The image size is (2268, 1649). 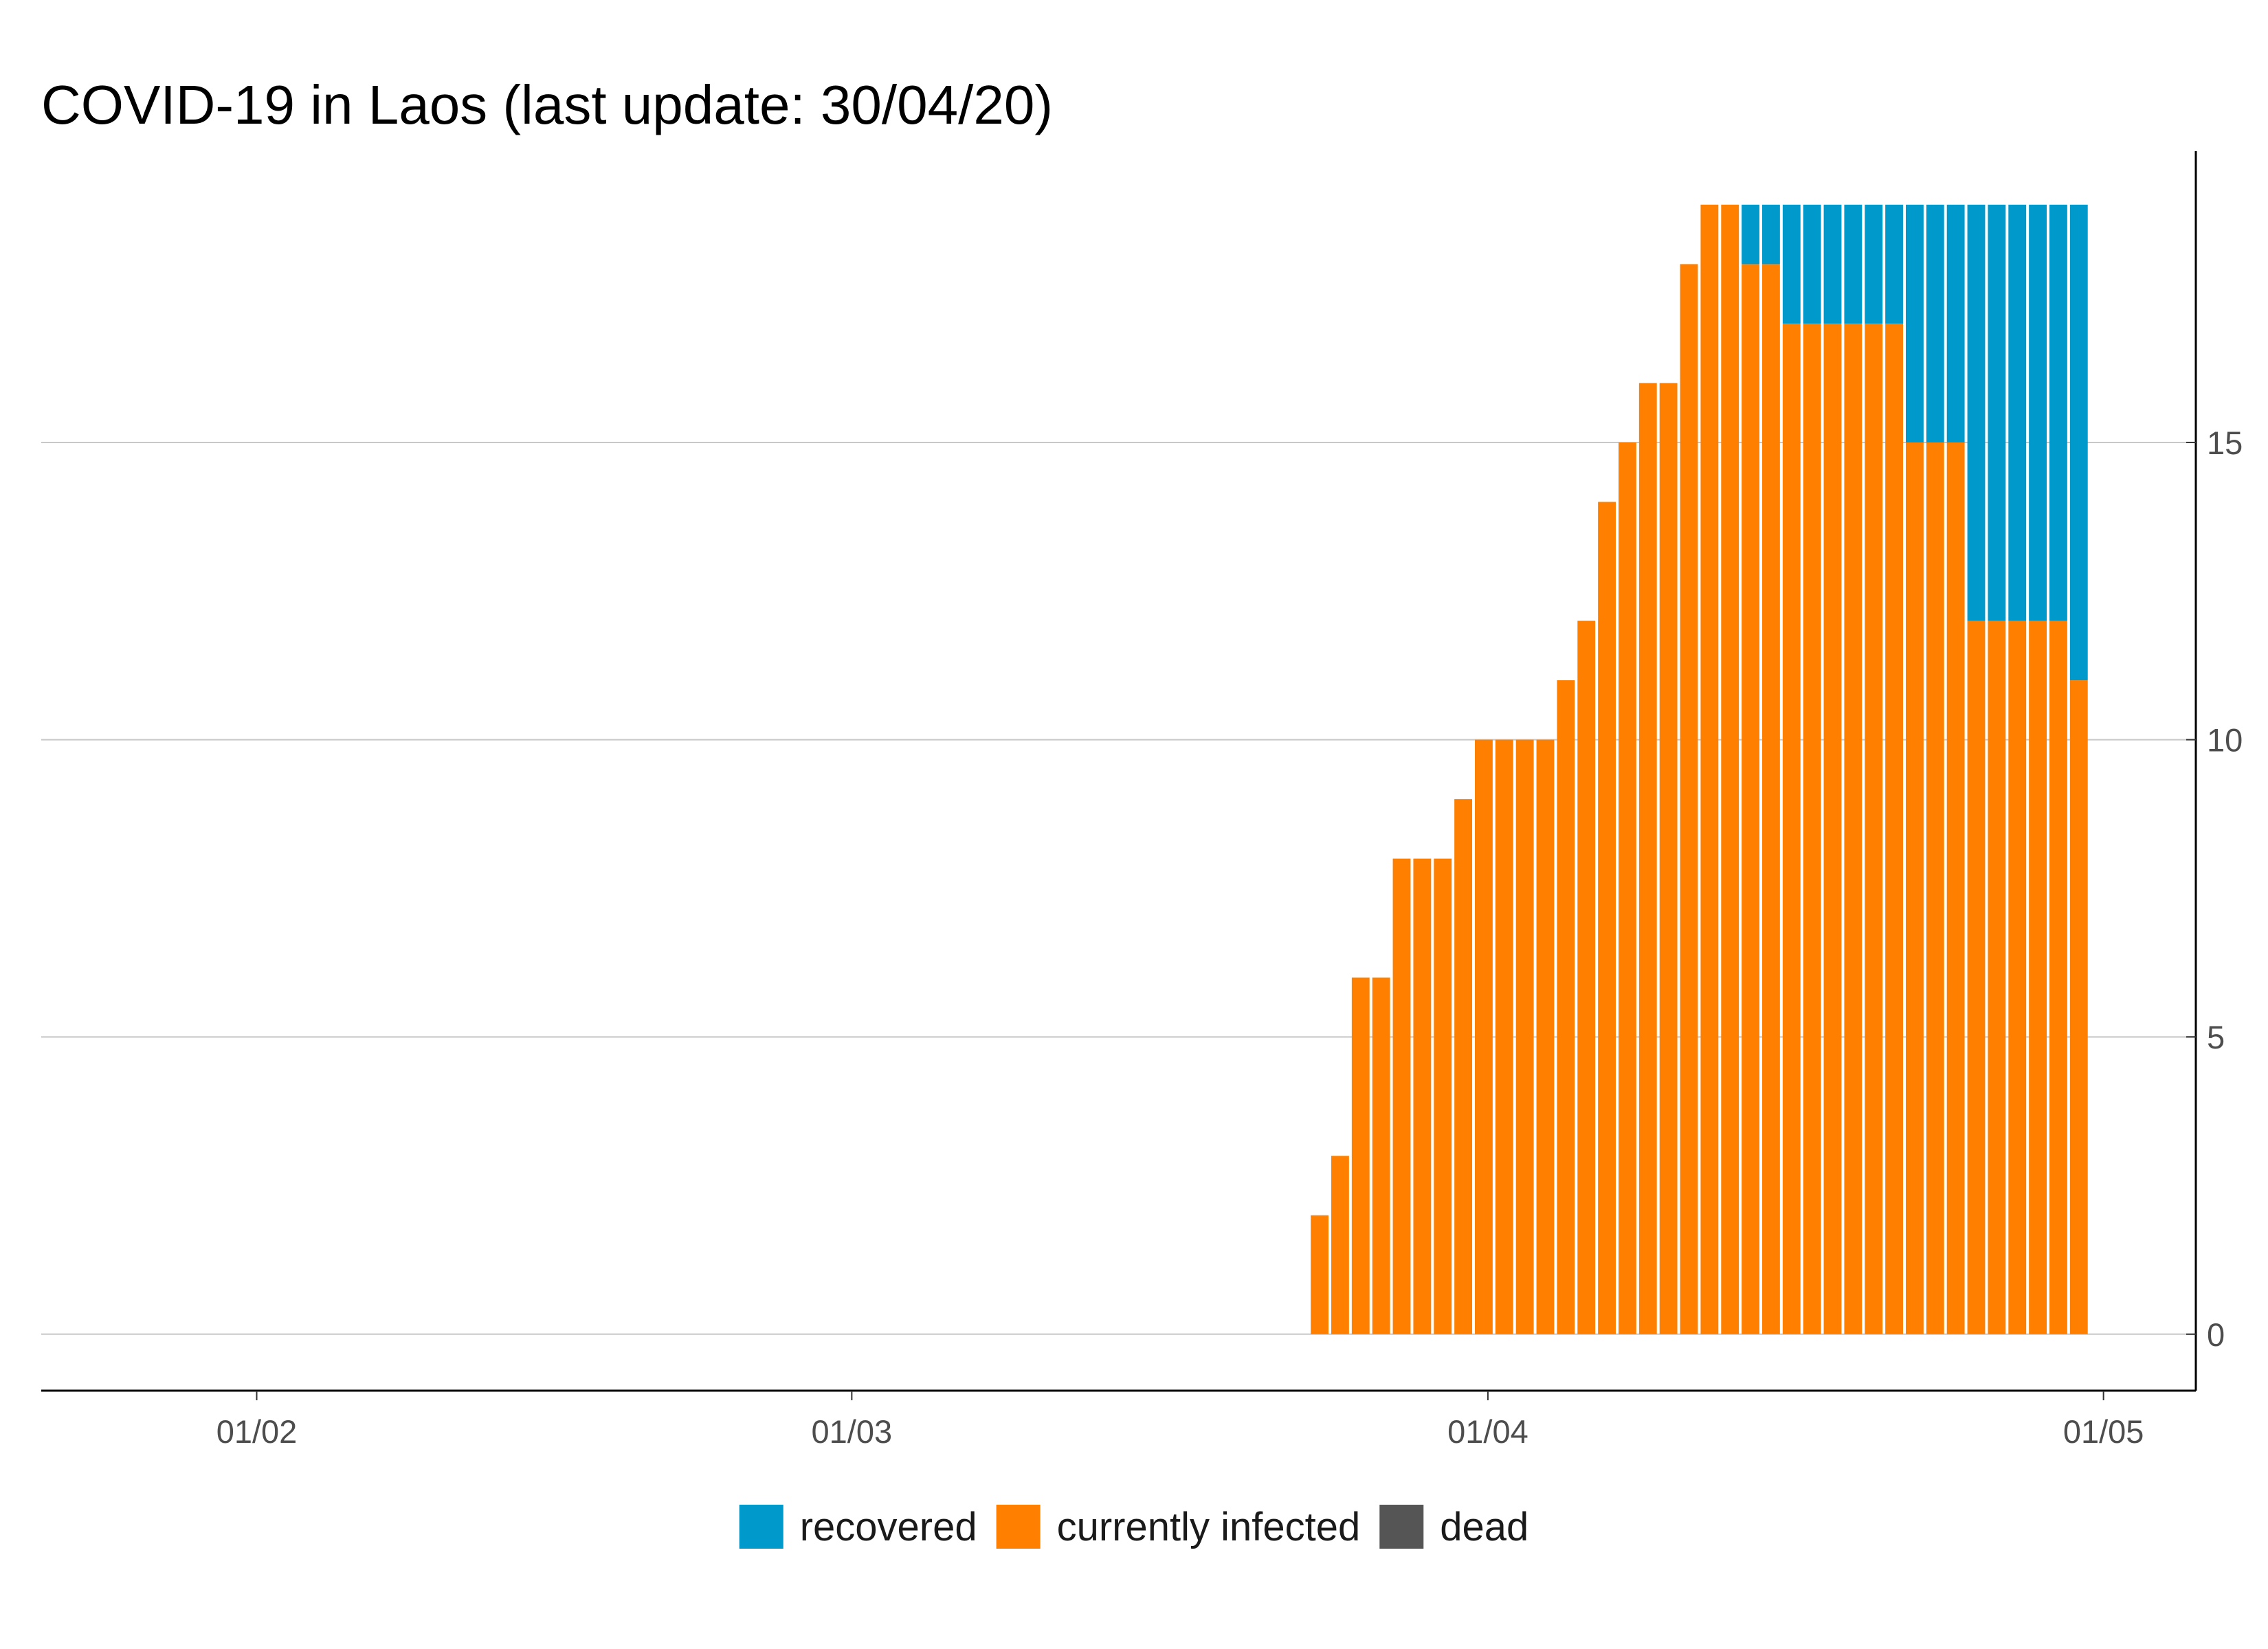 I want to click on legend-swatch-recovered, so click(x=761, y=1527).